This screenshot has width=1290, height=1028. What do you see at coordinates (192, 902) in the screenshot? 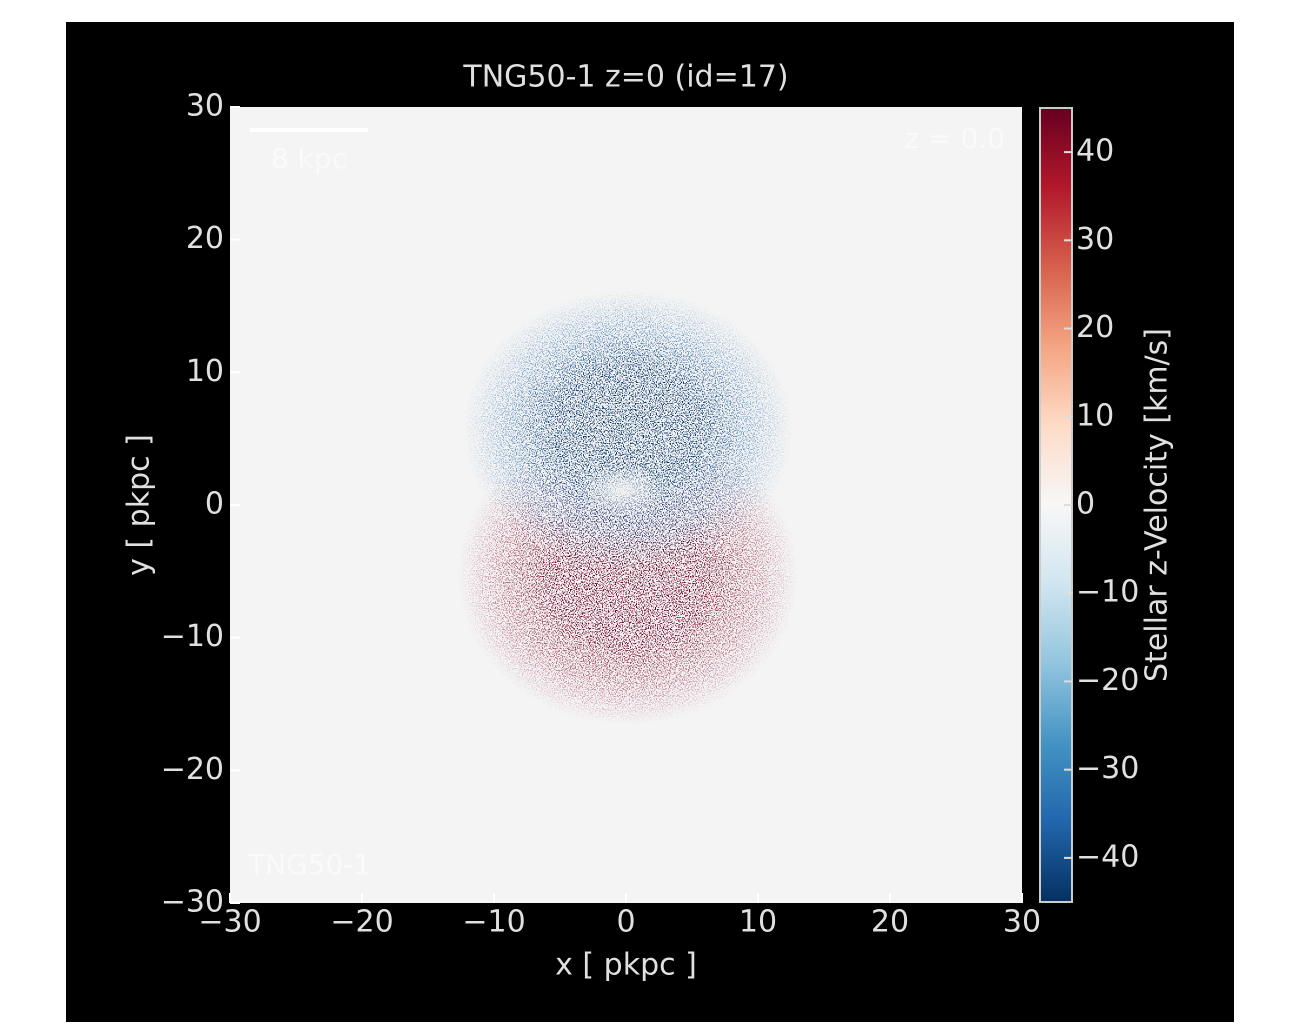
I see `y-tick-label: −30` at bounding box center [192, 902].